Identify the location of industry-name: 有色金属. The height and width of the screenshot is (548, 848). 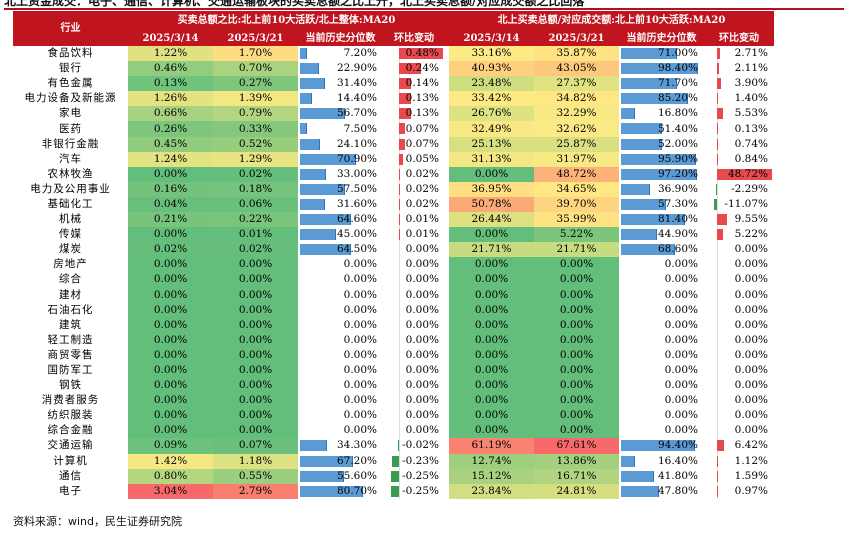
(70, 83).